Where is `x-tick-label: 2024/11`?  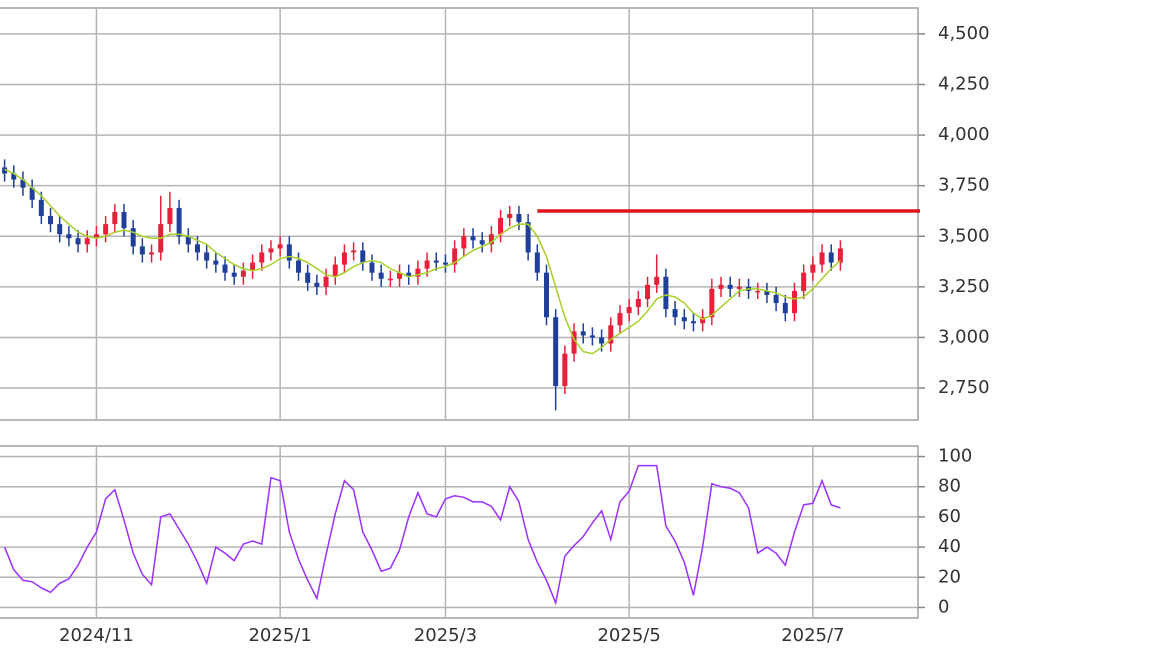 x-tick-label: 2024/11 is located at coordinates (96, 635).